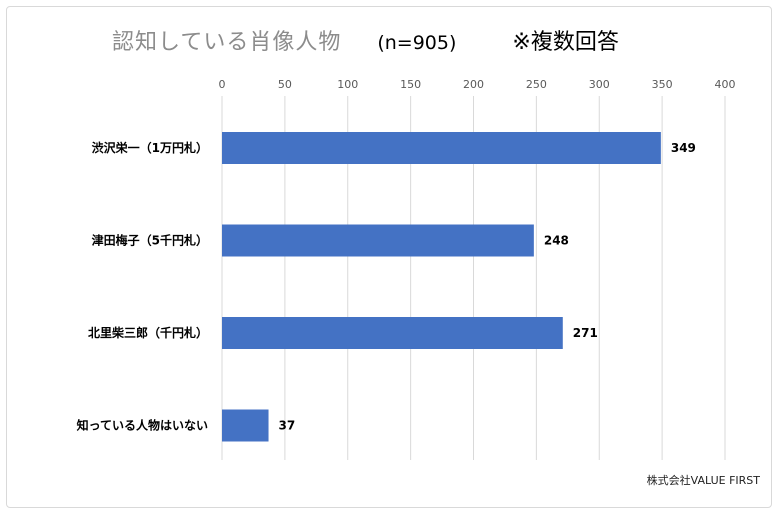 Image resolution: width=780 pixels, height=516 pixels. Describe the element at coordinates (142, 425) in the screenshot. I see `category-label: 知っている人物はいない` at that location.